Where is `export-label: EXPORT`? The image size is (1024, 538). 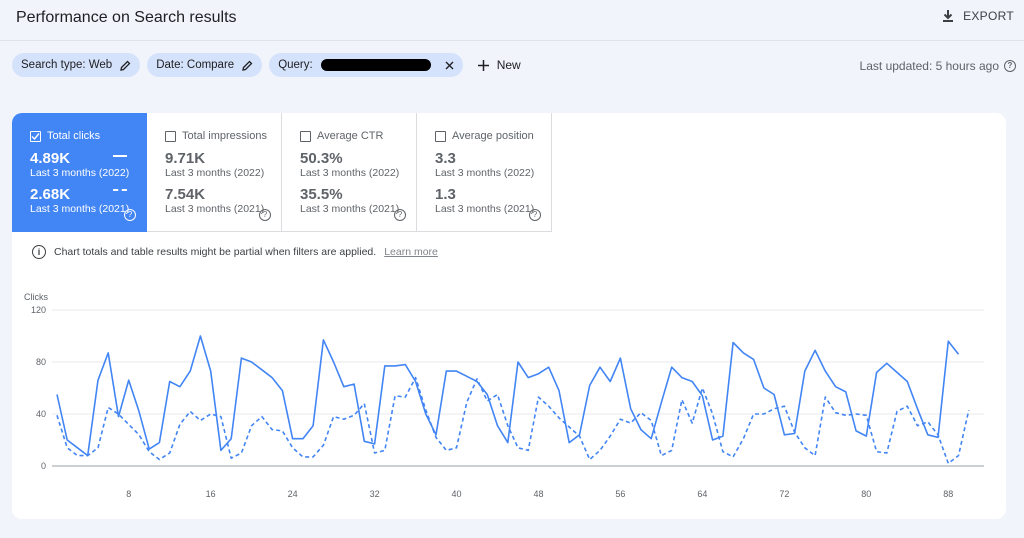 export-label: EXPORT is located at coordinates (988, 16).